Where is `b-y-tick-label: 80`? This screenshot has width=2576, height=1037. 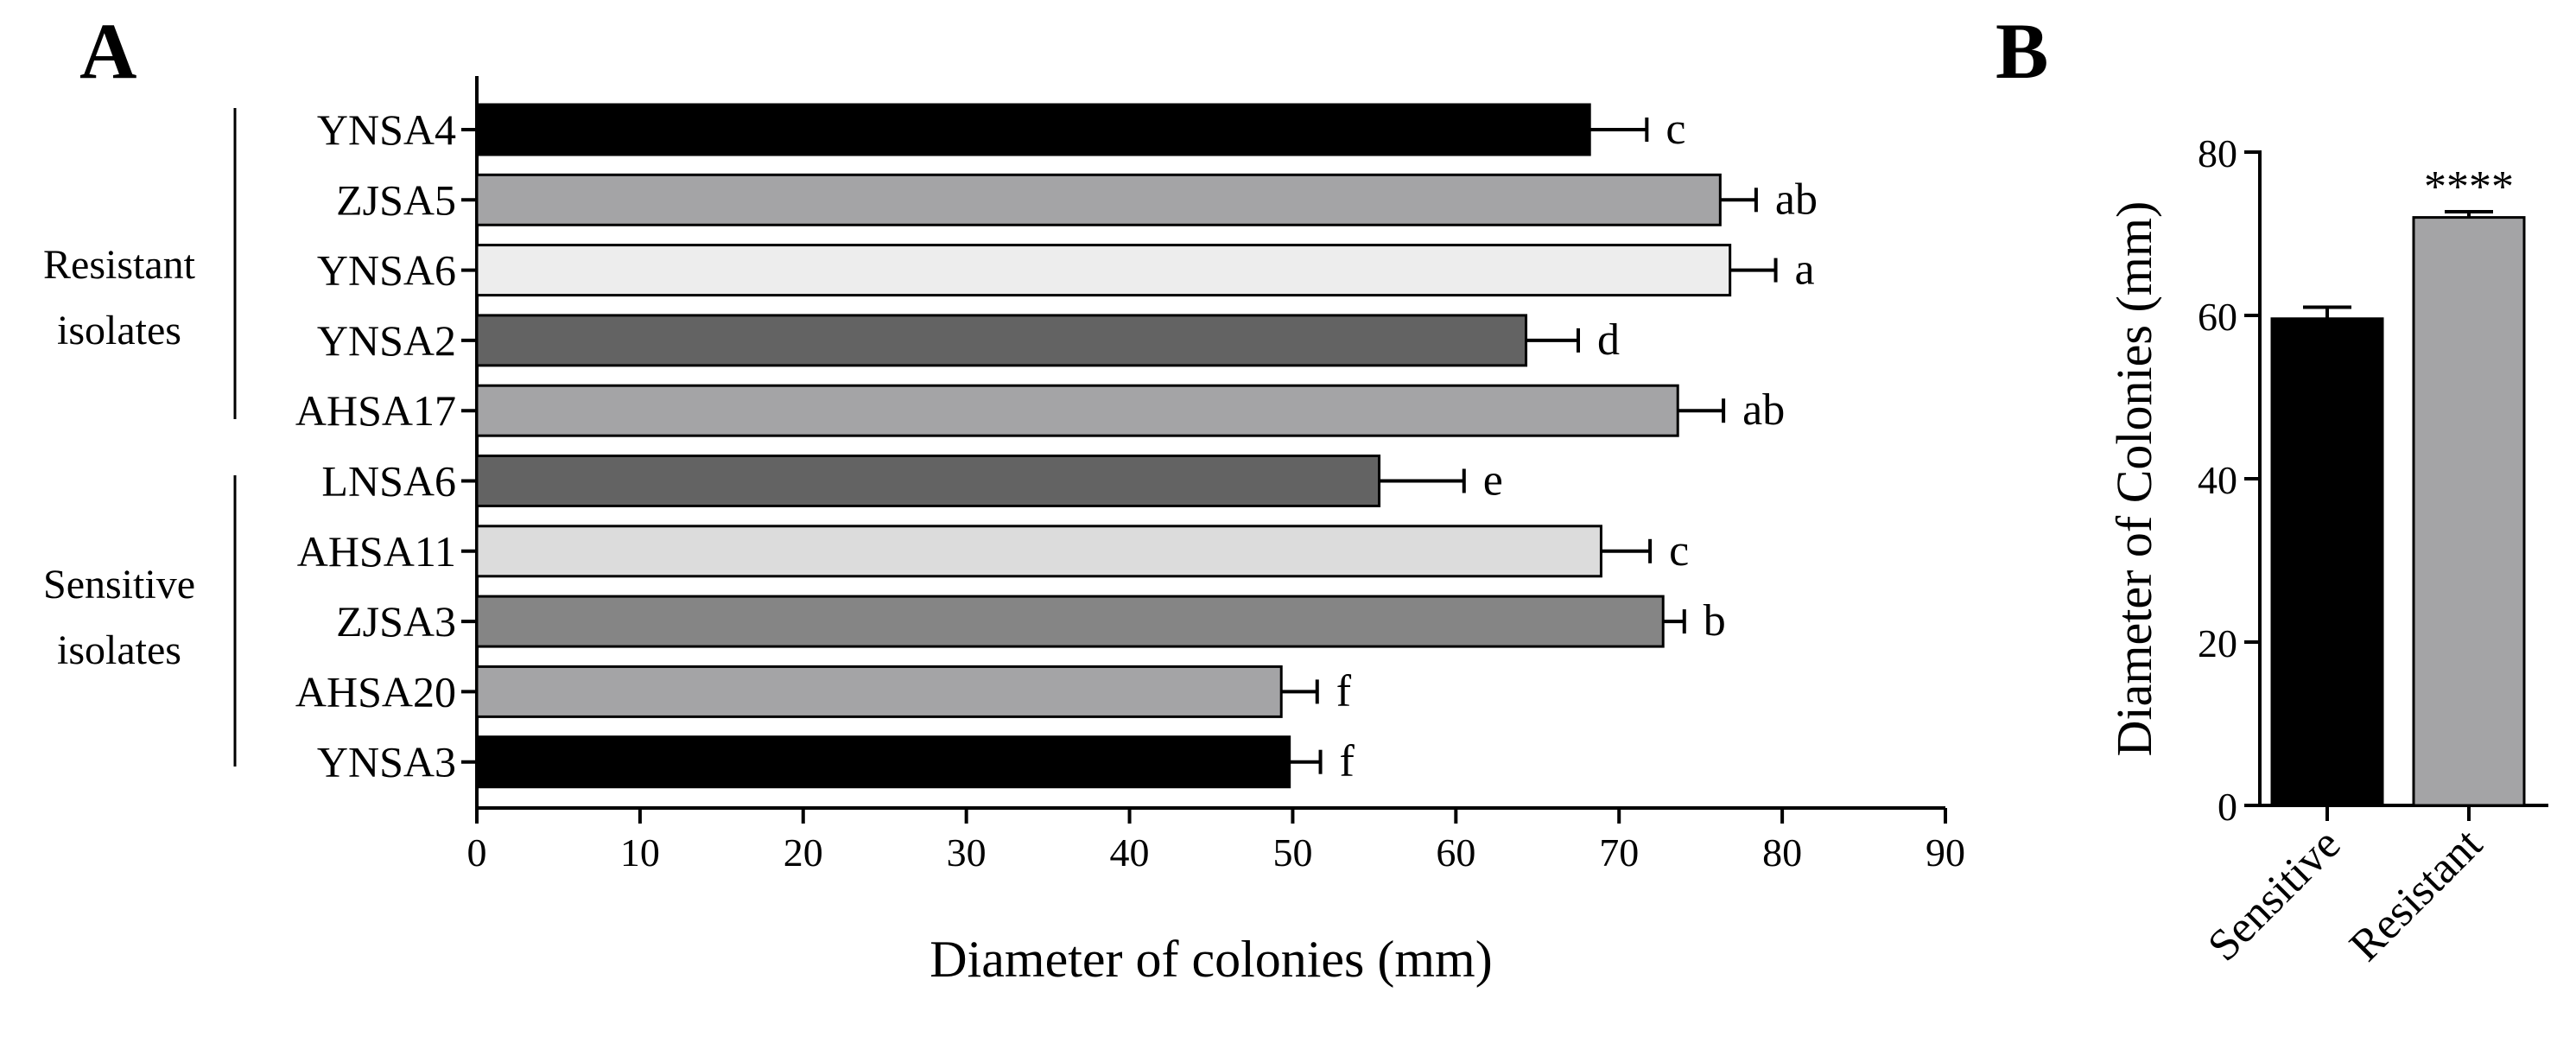
b-y-tick-label: 80 is located at coordinates (2217, 153).